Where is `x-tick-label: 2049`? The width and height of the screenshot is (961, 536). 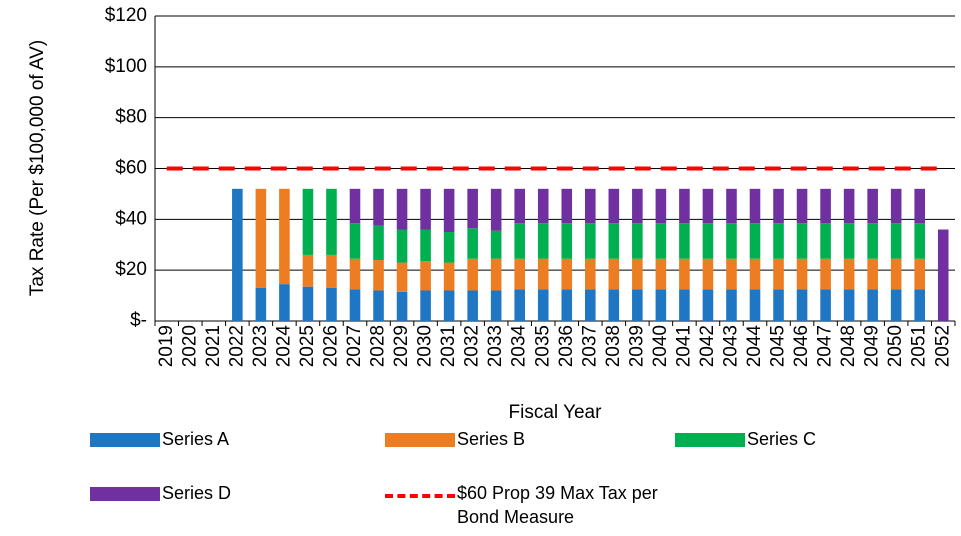 x-tick-label: 2049 is located at coordinates (872, 346).